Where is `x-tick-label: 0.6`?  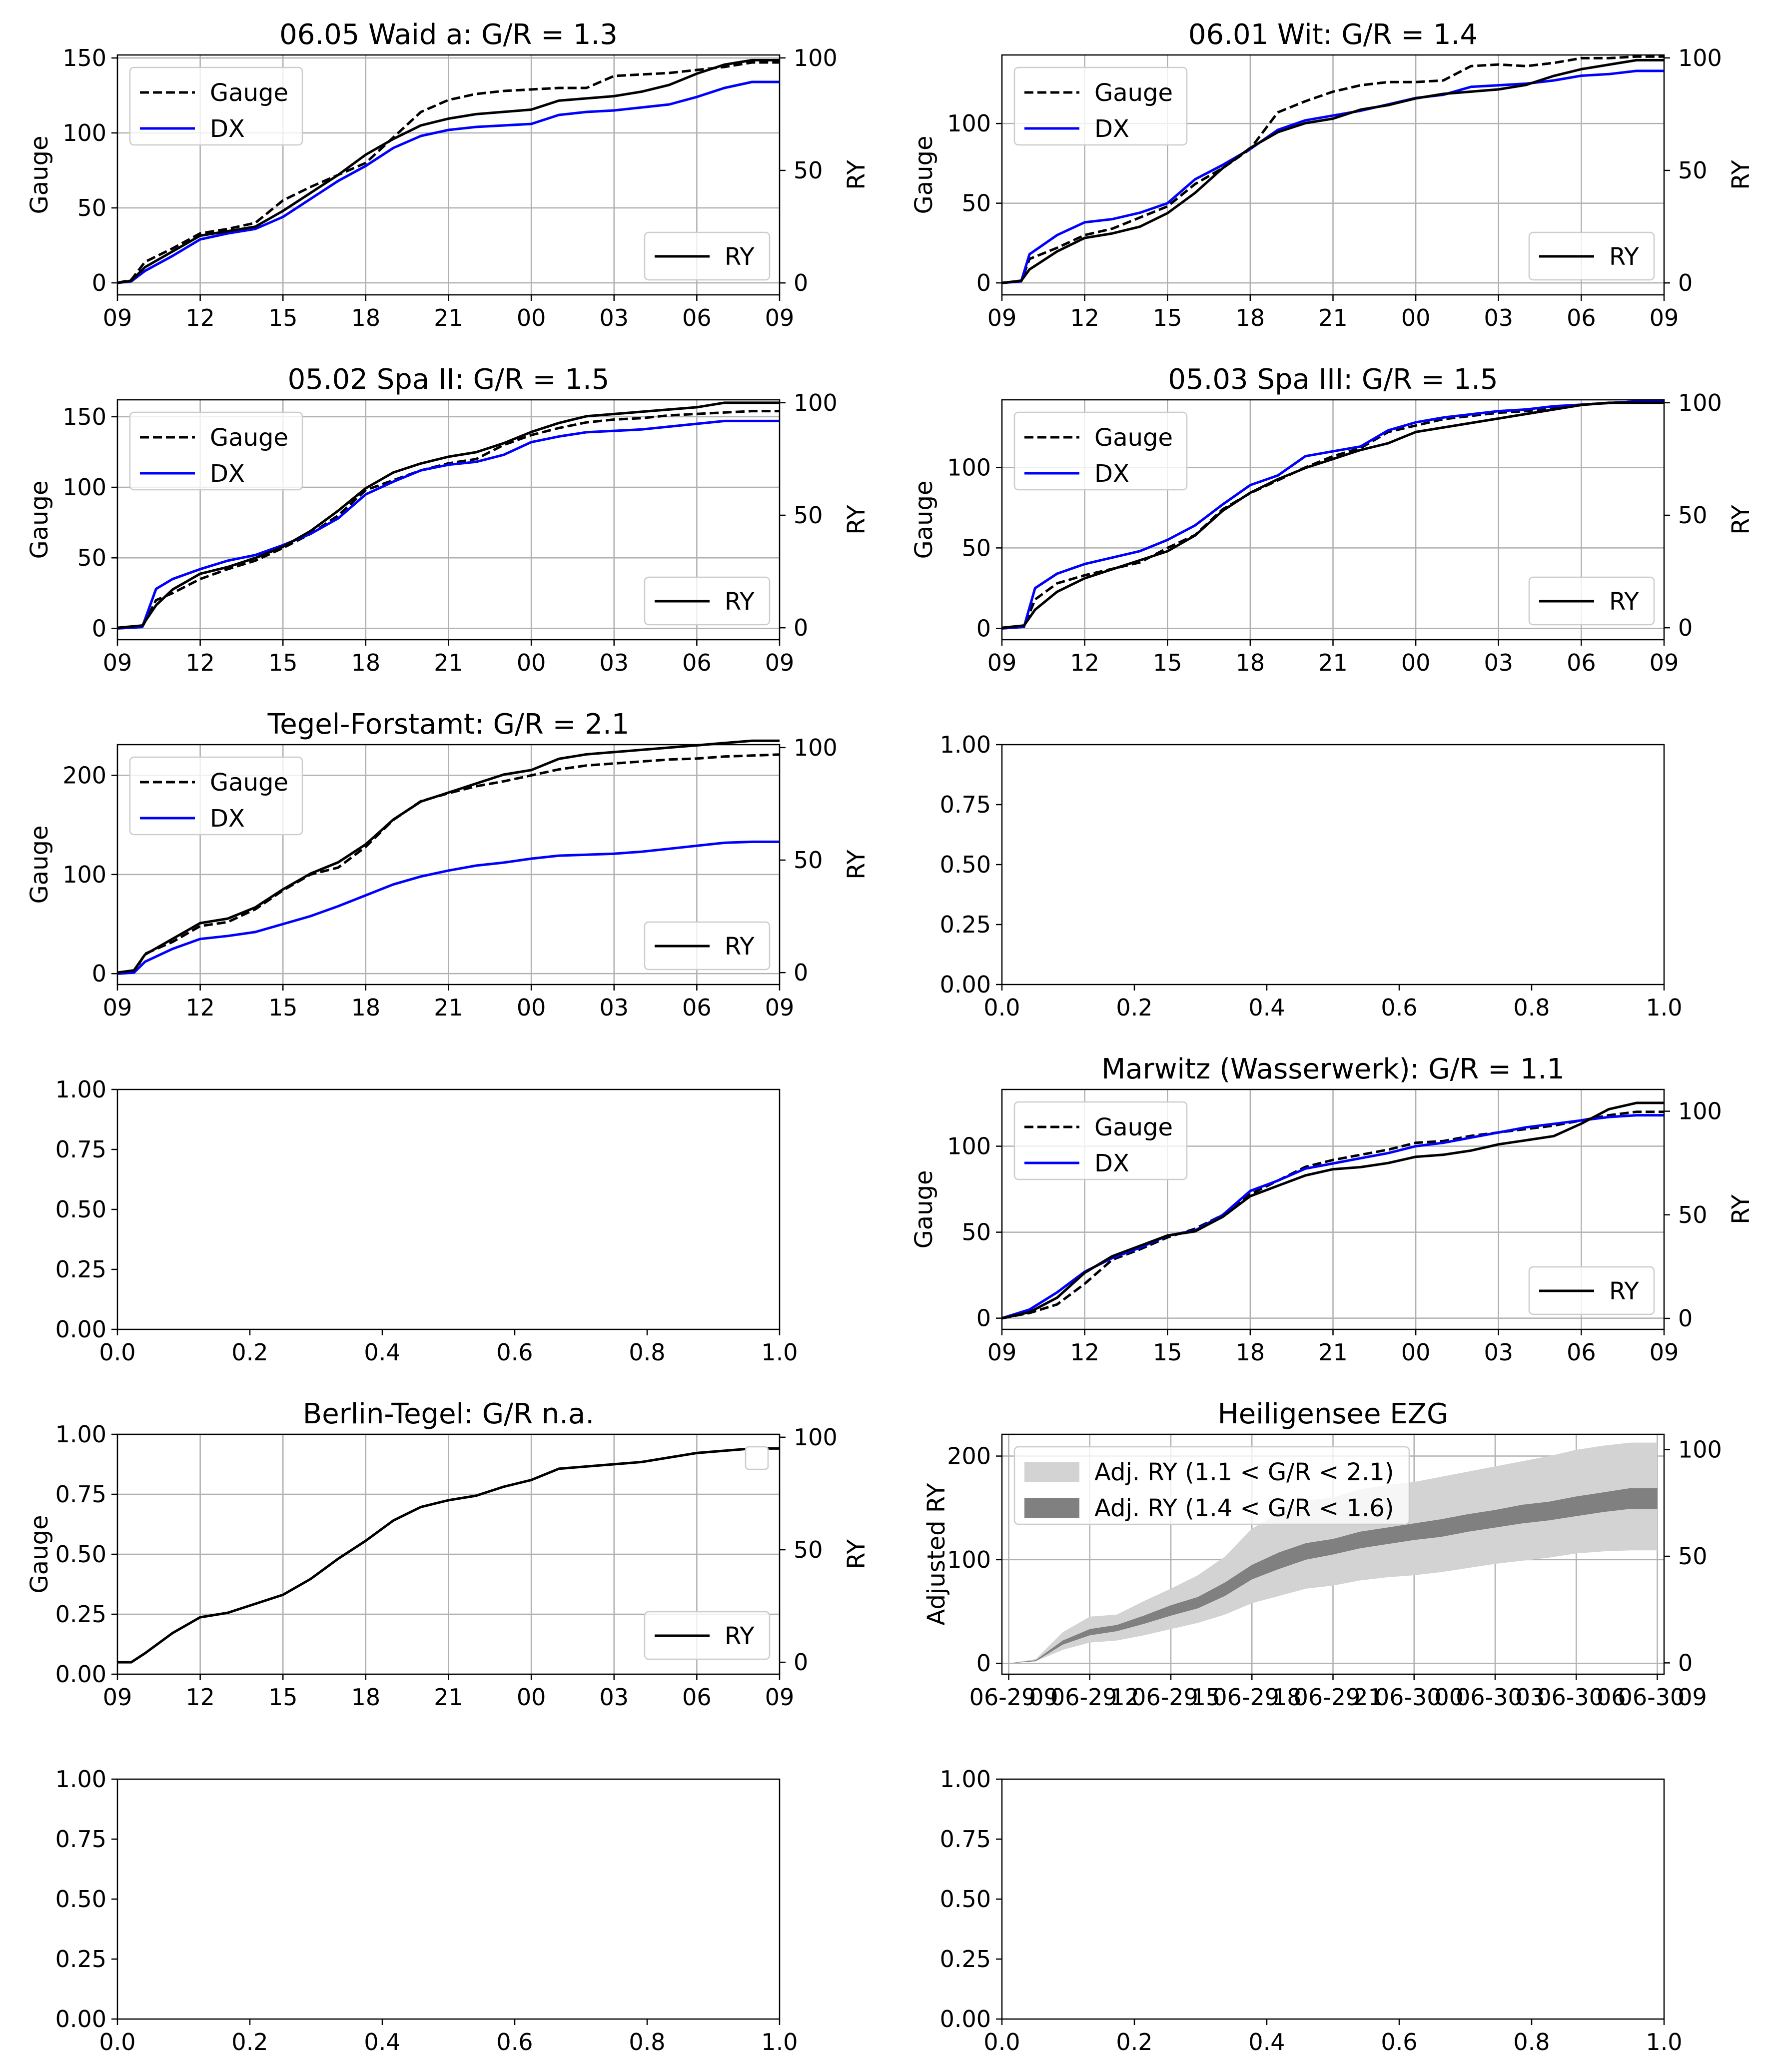
x-tick-label: 0.6 is located at coordinates (1399, 1007).